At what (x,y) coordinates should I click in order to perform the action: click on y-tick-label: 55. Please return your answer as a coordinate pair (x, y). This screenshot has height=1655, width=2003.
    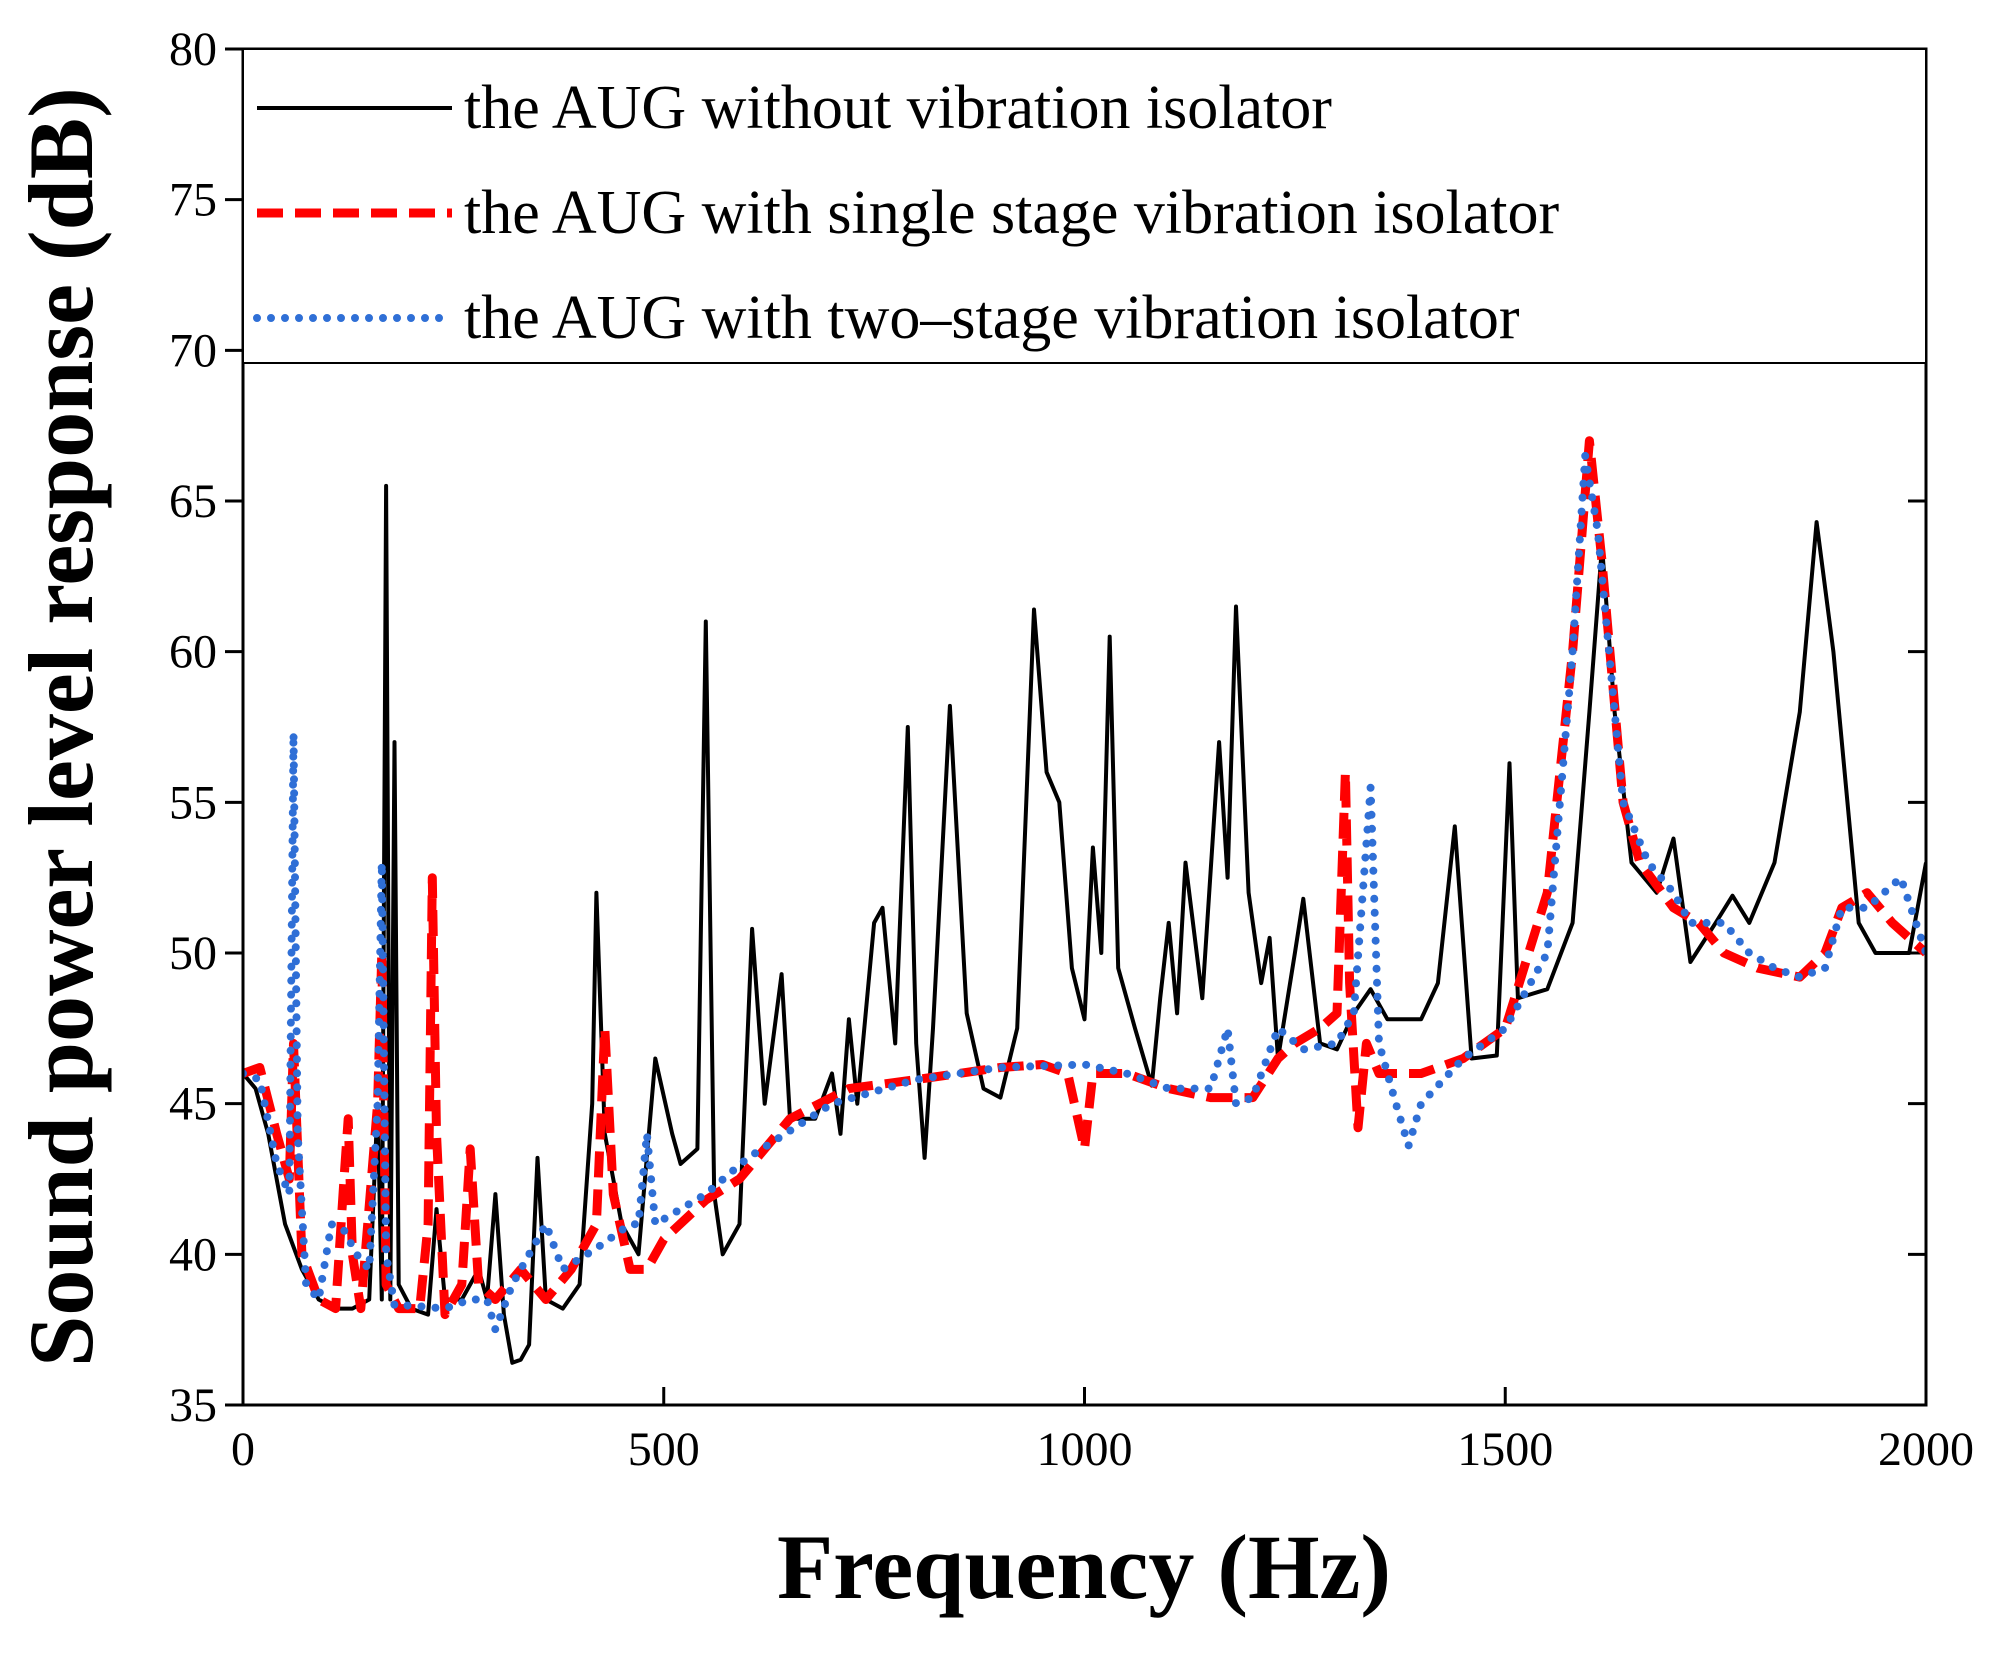
    Looking at the image, I should click on (193, 802).